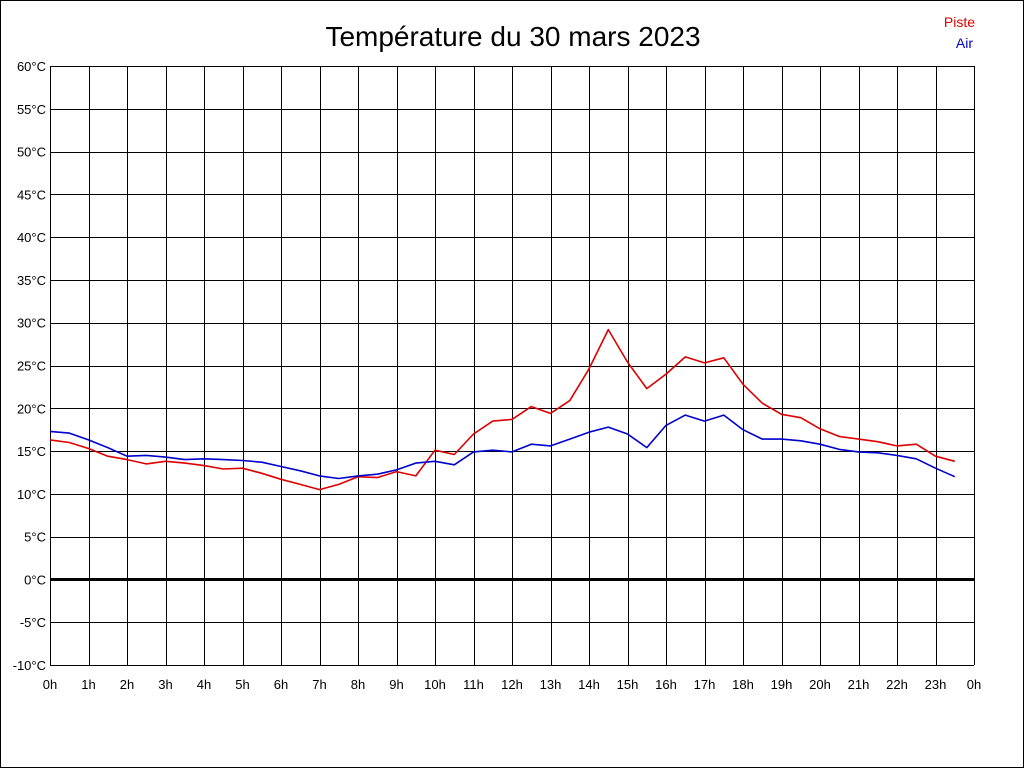 The image size is (1024, 768). I want to click on x-tick-label: 3h, so click(165, 684).